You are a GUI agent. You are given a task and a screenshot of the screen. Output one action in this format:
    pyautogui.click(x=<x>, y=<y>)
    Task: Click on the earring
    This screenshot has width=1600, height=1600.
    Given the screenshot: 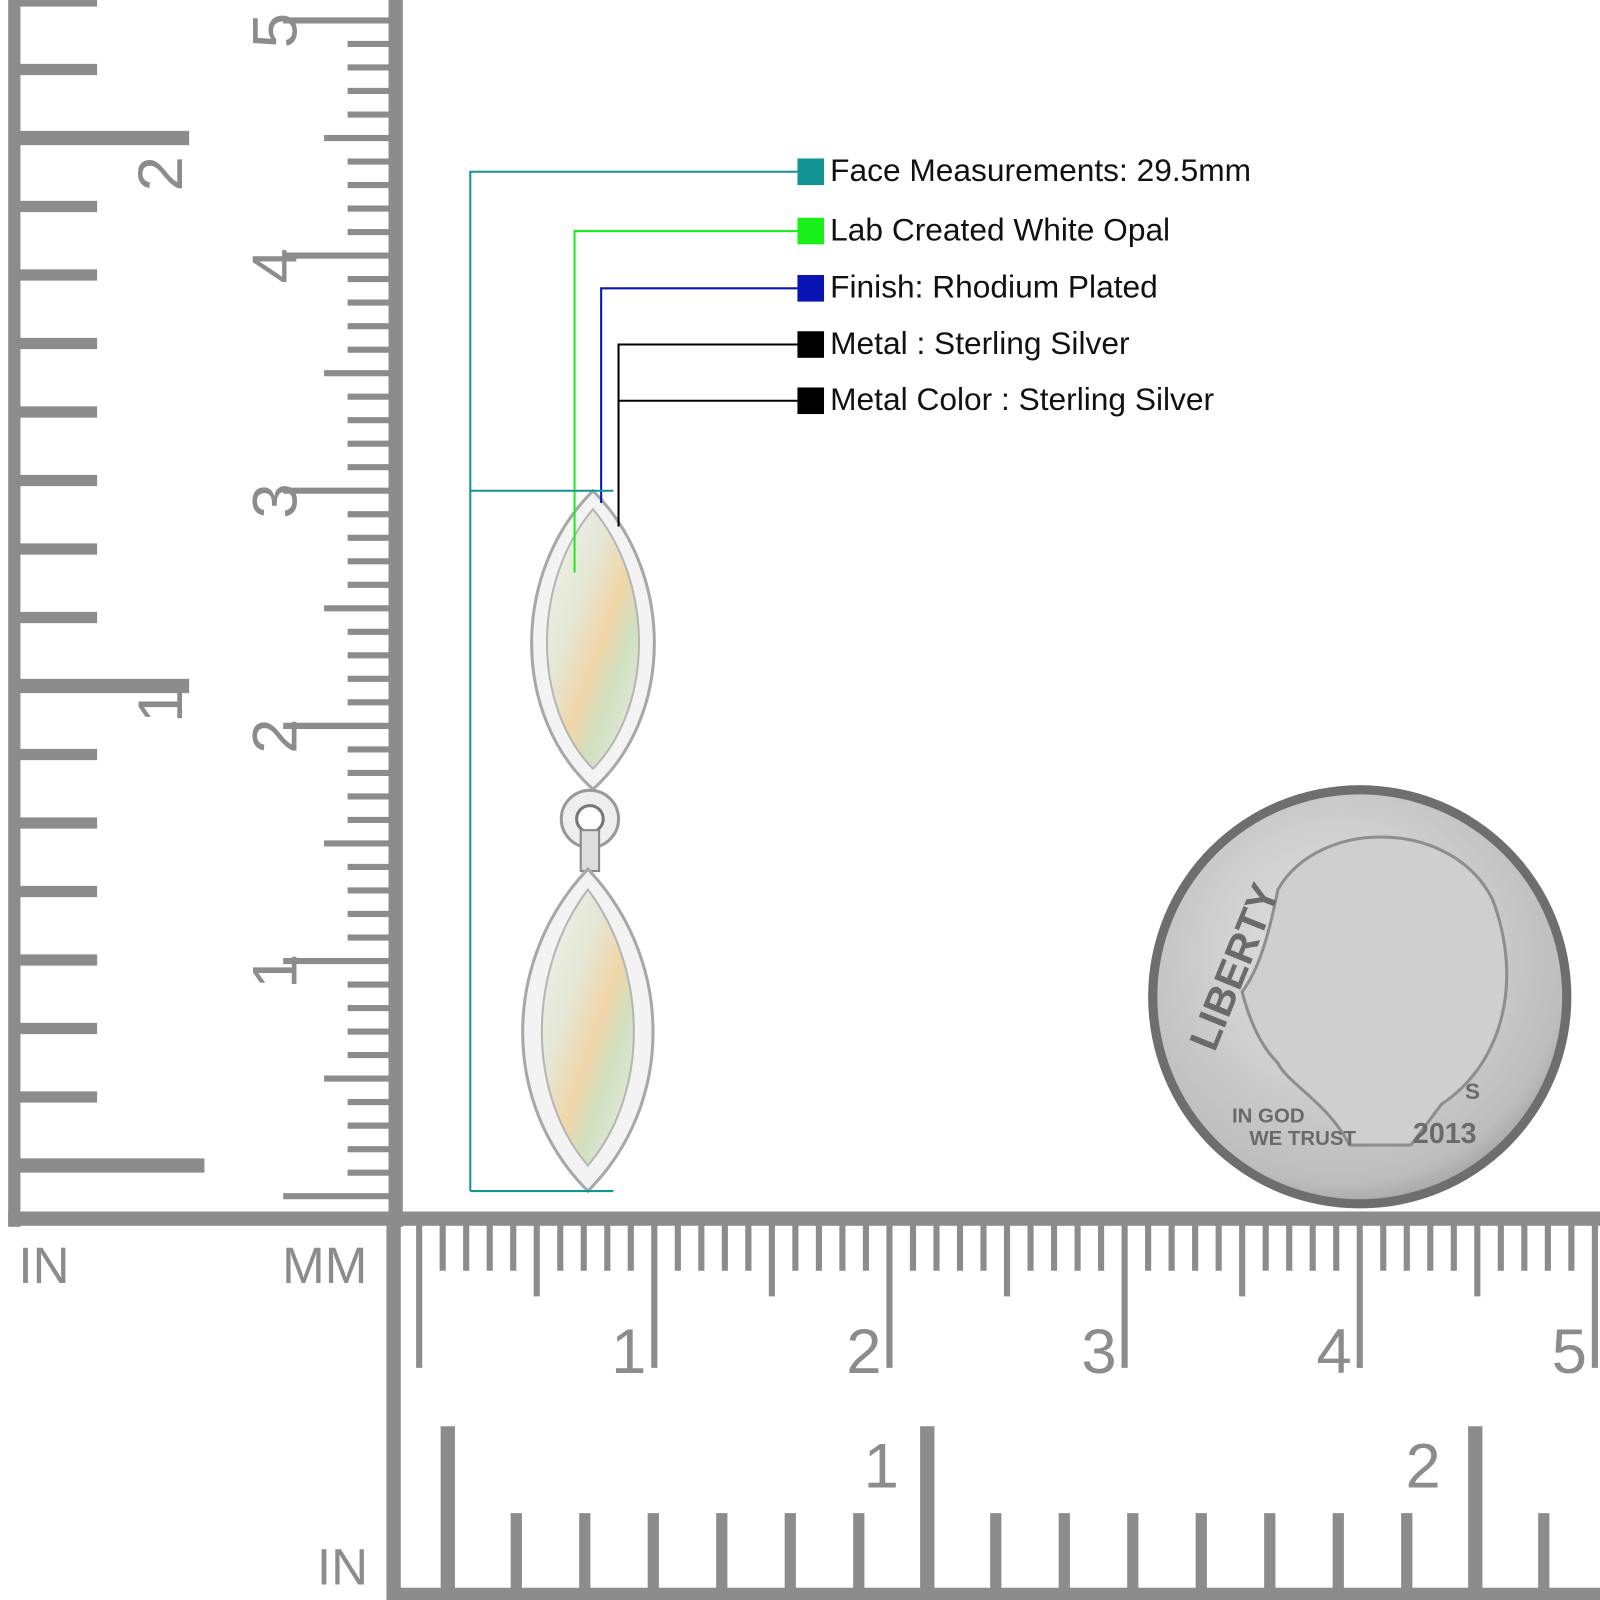 What is the action you would take?
    pyautogui.click(x=588, y=841)
    